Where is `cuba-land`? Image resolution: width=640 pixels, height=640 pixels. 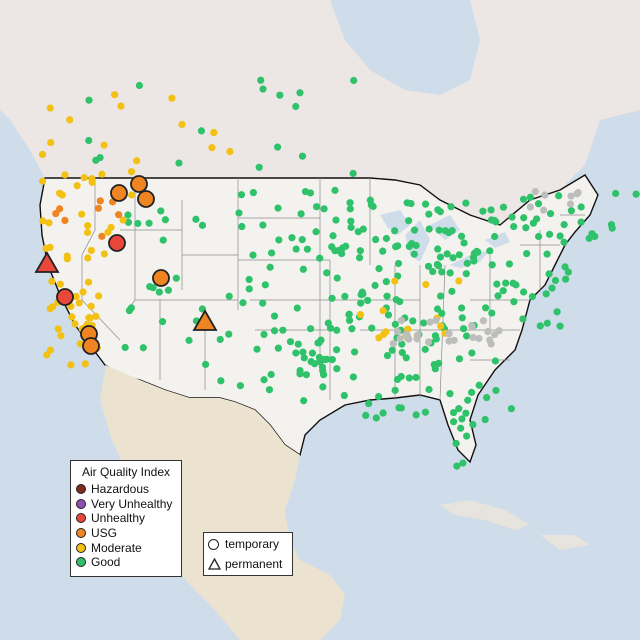
cuba-land is located at coordinates (485, 515).